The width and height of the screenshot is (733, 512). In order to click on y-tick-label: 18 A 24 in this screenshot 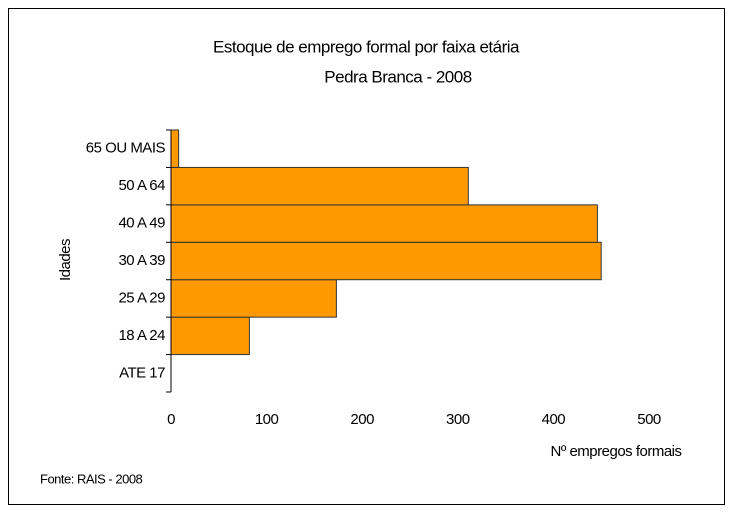, I will do `click(141, 335)`.